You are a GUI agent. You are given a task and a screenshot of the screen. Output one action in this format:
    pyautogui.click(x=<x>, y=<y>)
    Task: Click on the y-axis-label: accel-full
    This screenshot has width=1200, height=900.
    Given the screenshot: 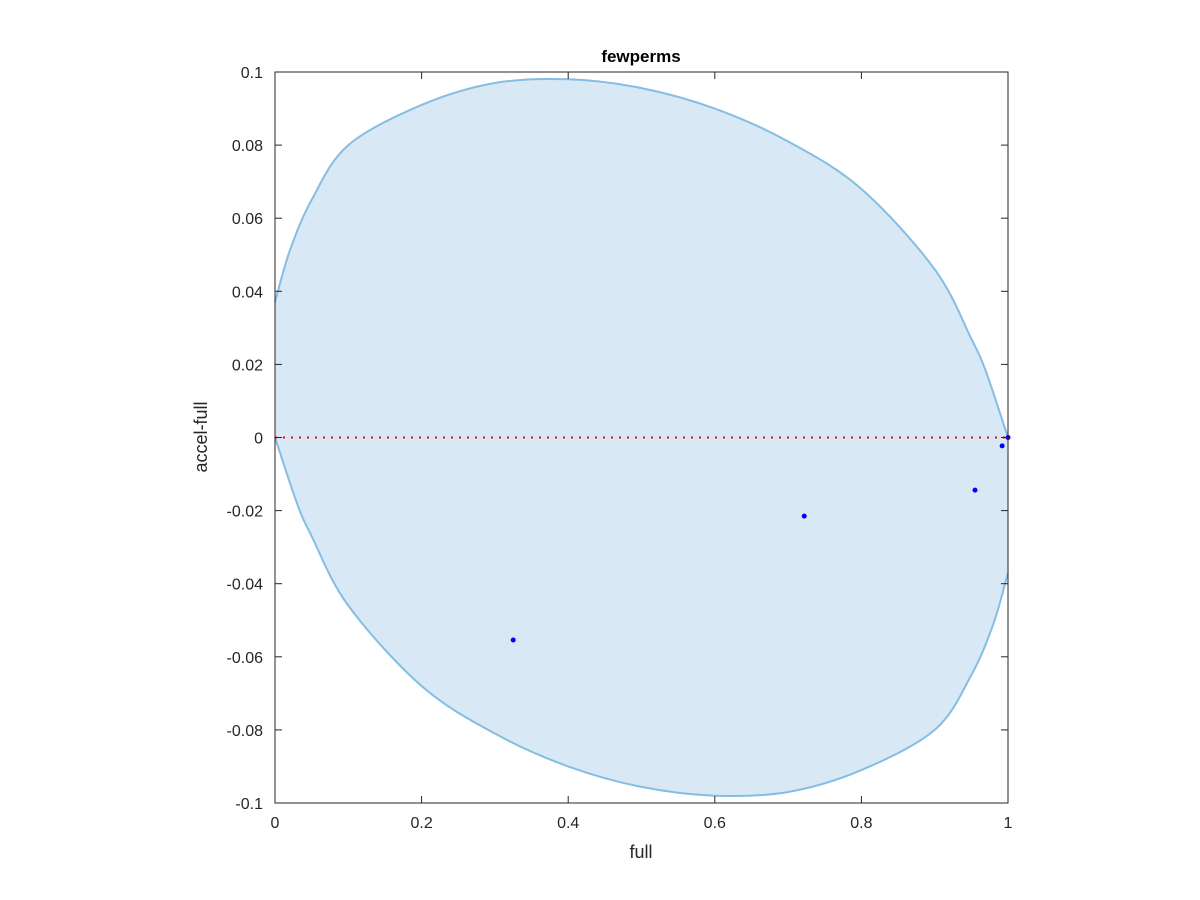 What is the action you would take?
    pyautogui.click(x=201, y=436)
    